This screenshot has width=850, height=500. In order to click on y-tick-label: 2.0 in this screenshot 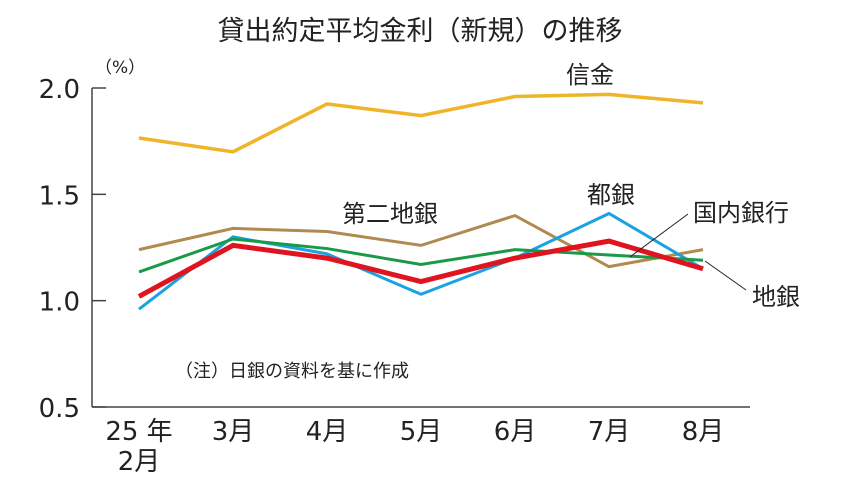, I will do `click(59, 90)`.